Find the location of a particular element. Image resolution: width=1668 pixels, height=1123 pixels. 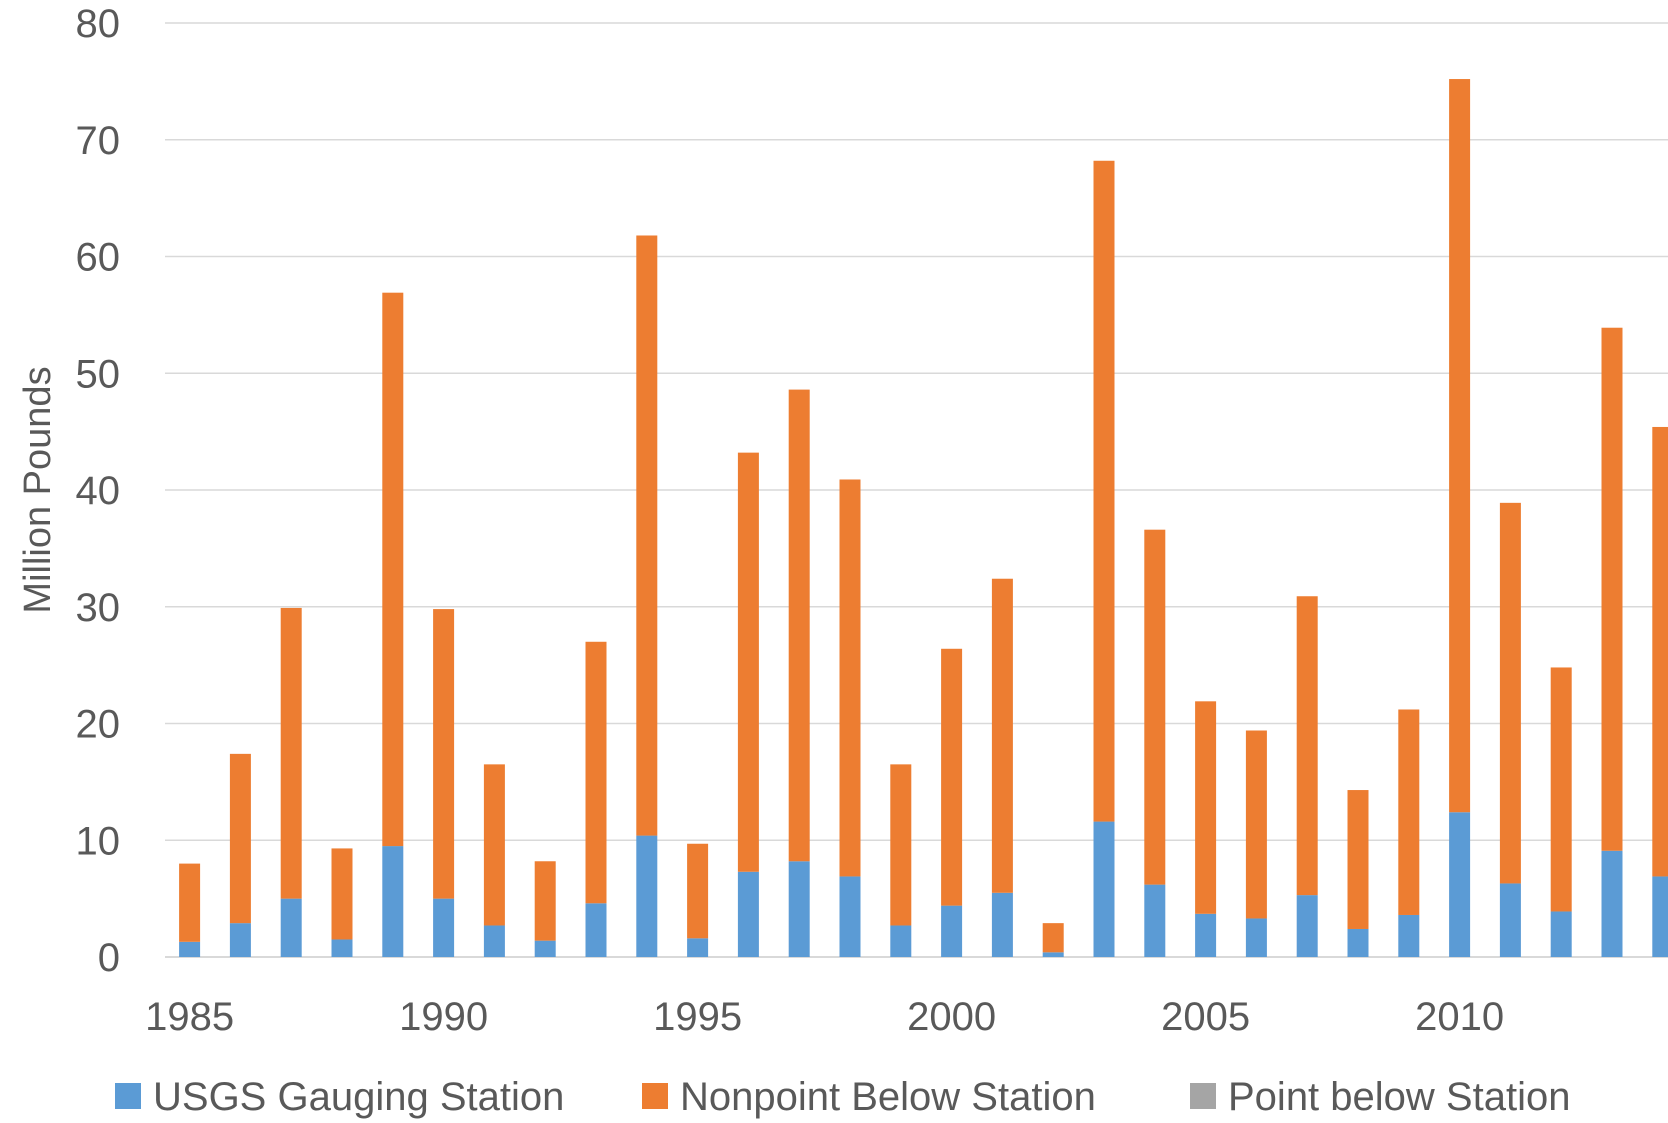

y-tick-label: 20 is located at coordinates (98, 725).